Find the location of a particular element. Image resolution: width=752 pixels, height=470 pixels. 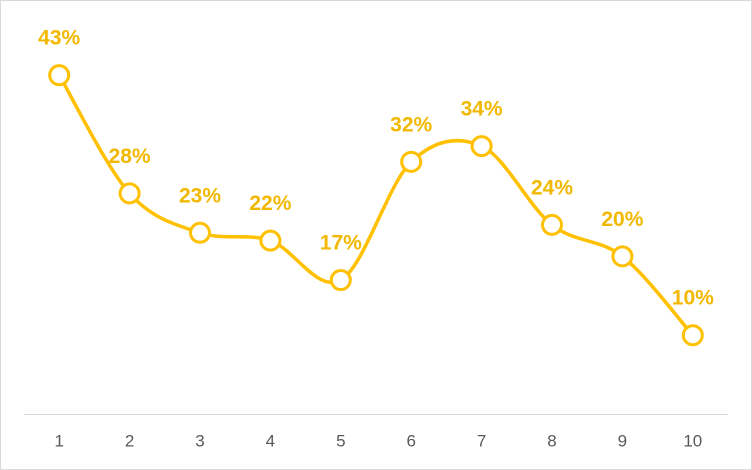

x-tick-label: 4 is located at coordinates (270, 440).